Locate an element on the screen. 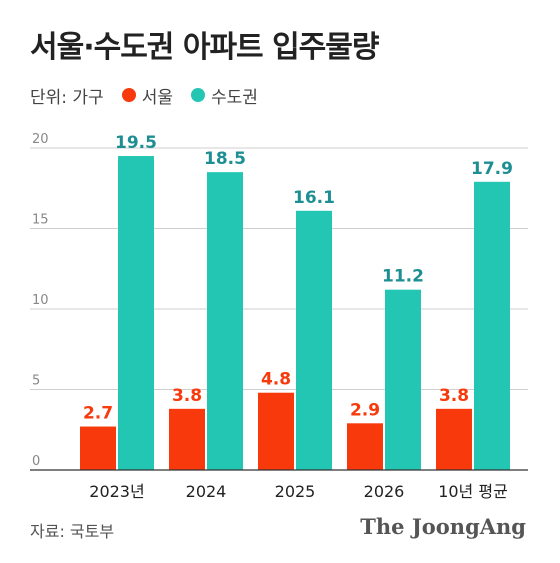  legend-label-capital: 수도권 is located at coordinates (234, 97).